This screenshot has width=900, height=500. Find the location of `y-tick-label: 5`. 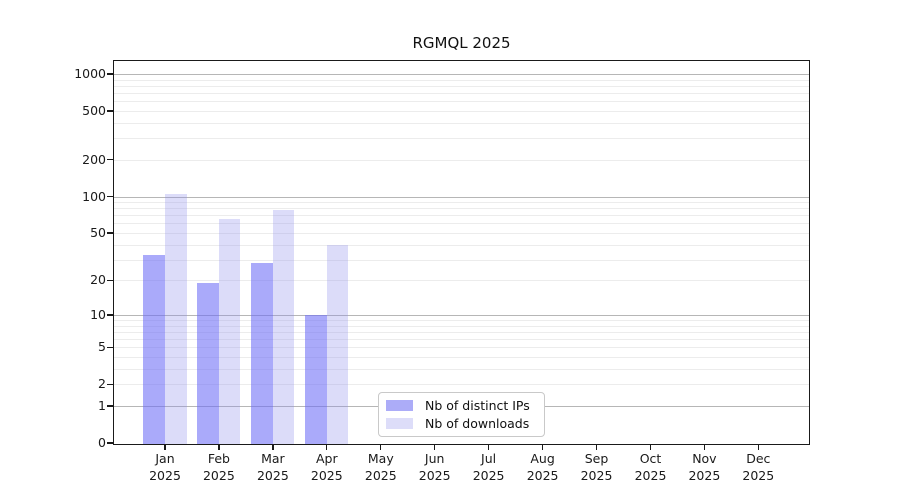

y-tick-label: 5 is located at coordinates (102, 347).